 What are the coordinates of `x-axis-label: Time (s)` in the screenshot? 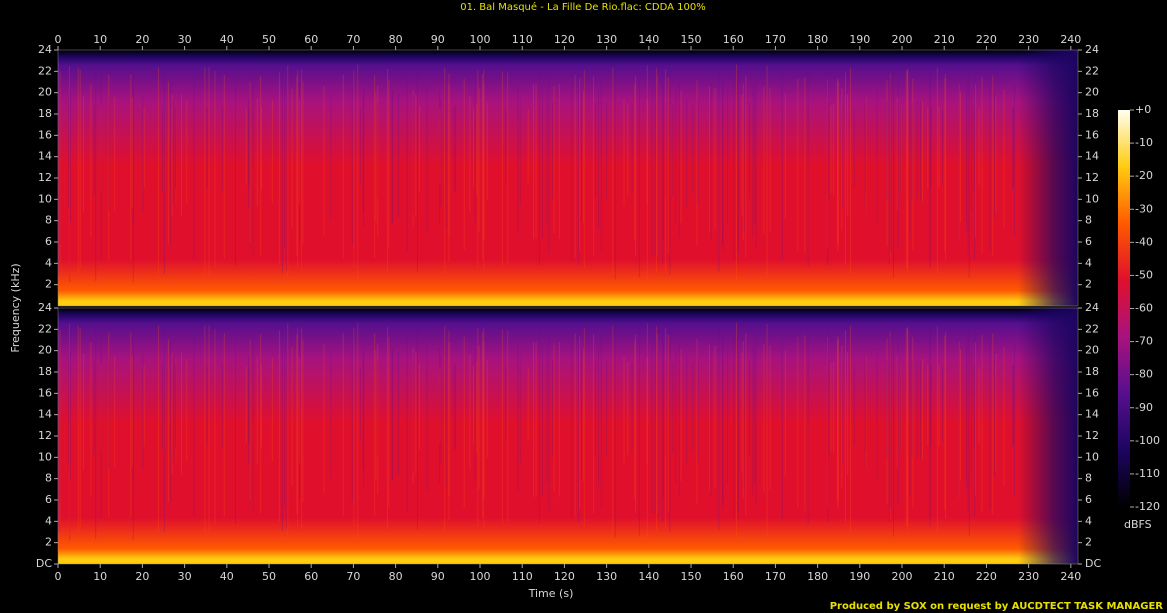 It's located at (551, 593).